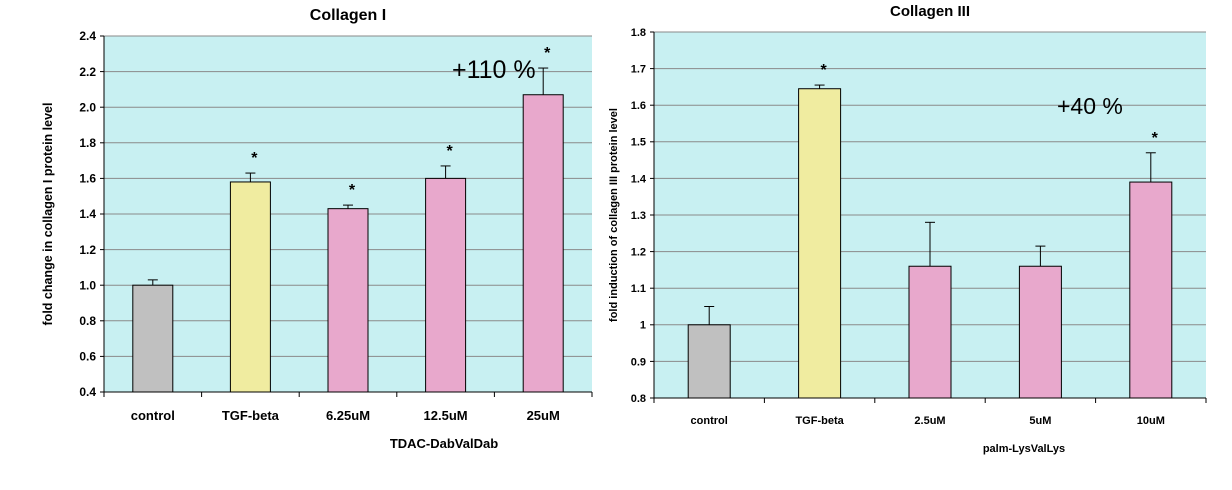 The image size is (1232, 490). What do you see at coordinates (87, 107) in the screenshot?
I see `y-tick-label: 2.0` at bounding box center [87, 107].